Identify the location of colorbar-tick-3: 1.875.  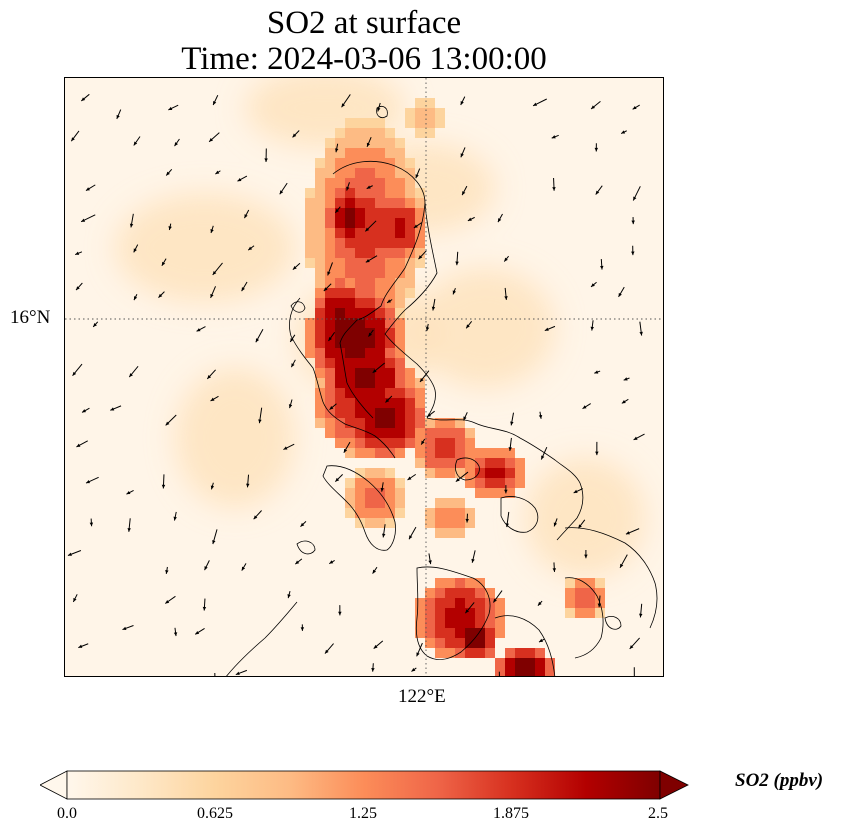
(511, 813).